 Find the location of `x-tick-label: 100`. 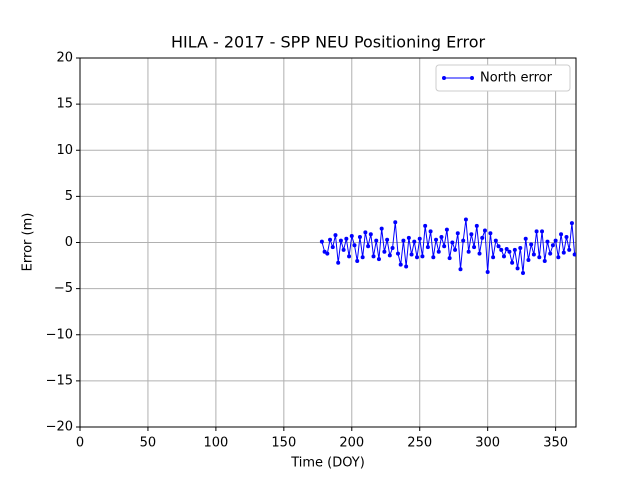

x-tick-label: 100 is located at coordinates (215, 443).